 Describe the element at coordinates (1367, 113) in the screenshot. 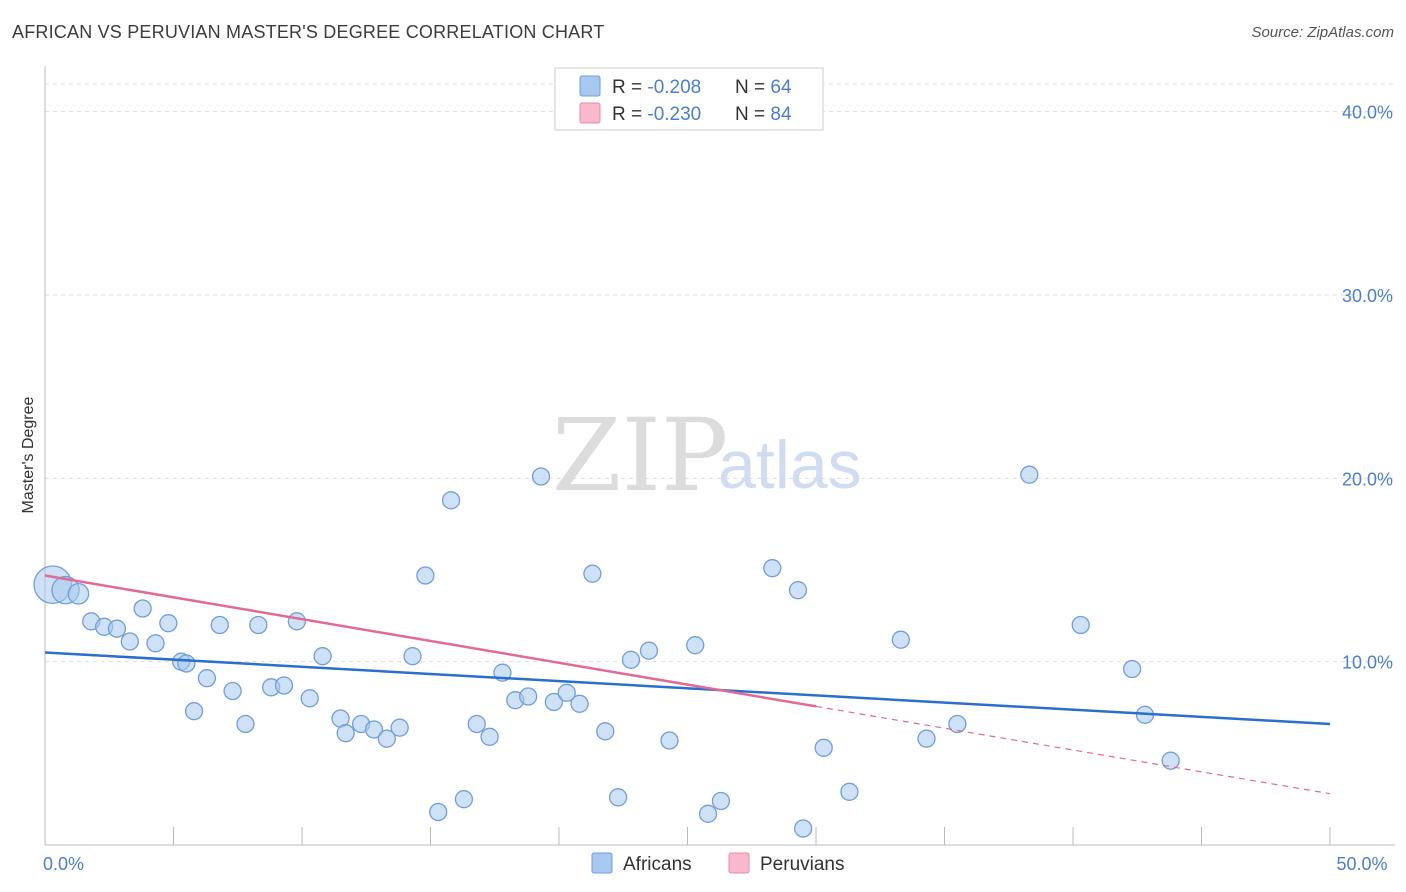

I see `y-tick-label: 40.0%` at that location.